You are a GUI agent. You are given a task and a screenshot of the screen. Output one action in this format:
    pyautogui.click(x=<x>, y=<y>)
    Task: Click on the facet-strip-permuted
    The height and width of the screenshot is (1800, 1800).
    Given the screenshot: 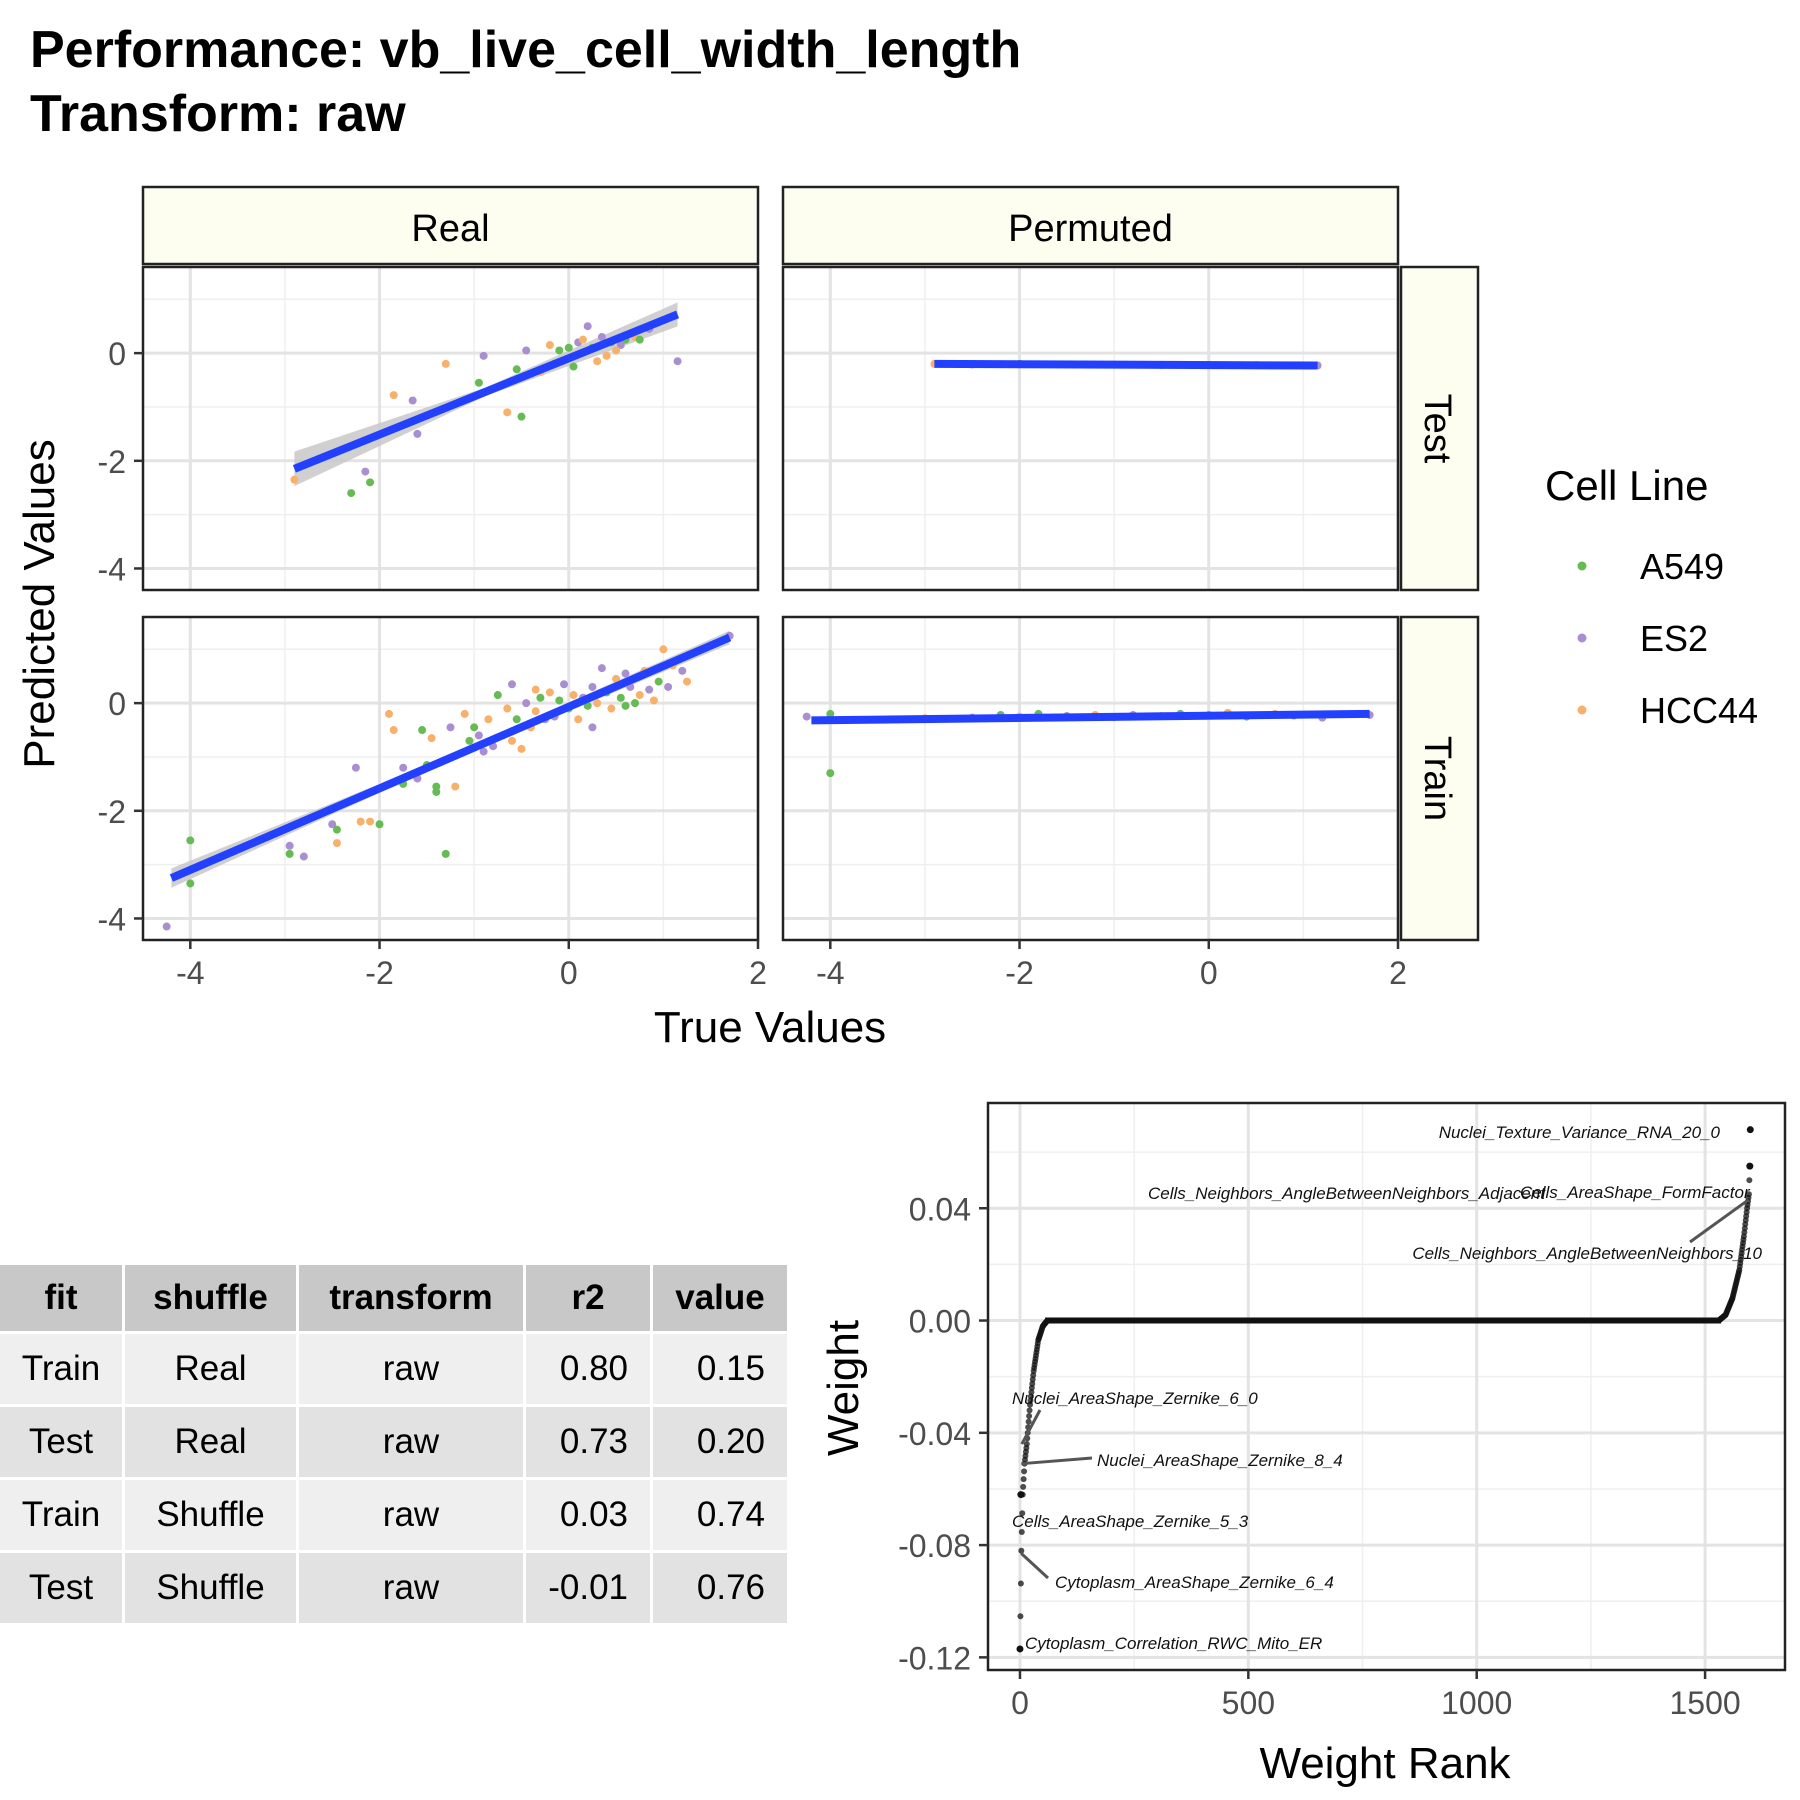 What is the action you would take?
    pyautogui.click(x=1090, y=225)
    